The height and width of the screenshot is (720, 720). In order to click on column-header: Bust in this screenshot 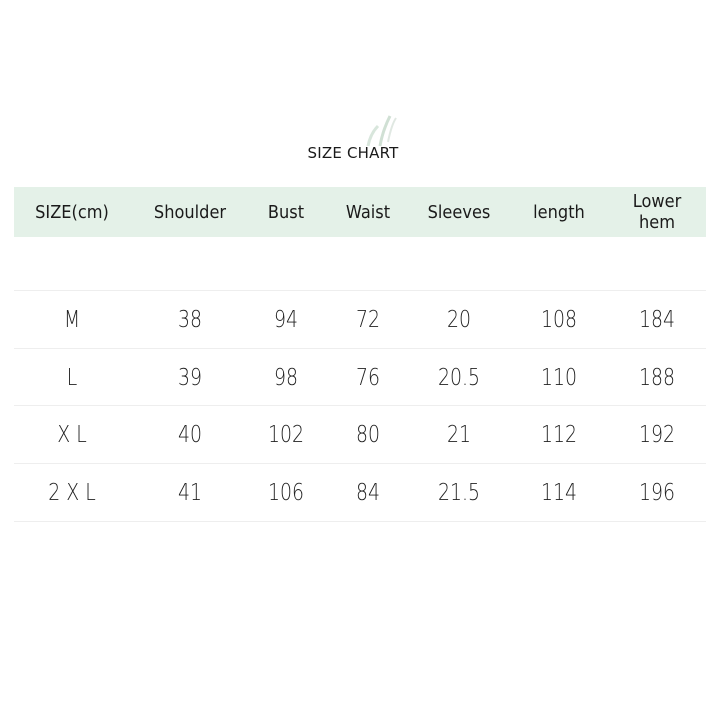, I will do `click(286, 212)`.